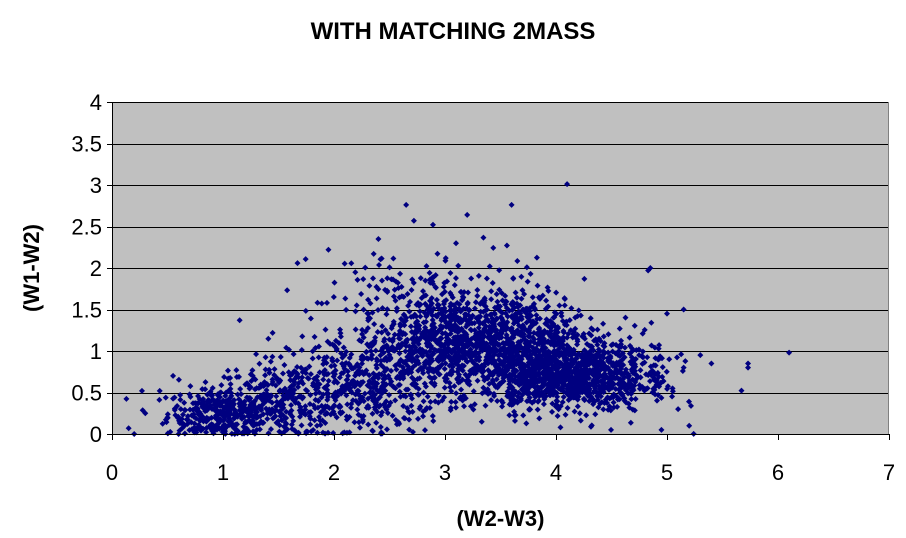 This screenshot has height=538, width=906. Describe the element at coordinates (778, 472) in the screenshot. I see `x-tick-label: 6` at that location.